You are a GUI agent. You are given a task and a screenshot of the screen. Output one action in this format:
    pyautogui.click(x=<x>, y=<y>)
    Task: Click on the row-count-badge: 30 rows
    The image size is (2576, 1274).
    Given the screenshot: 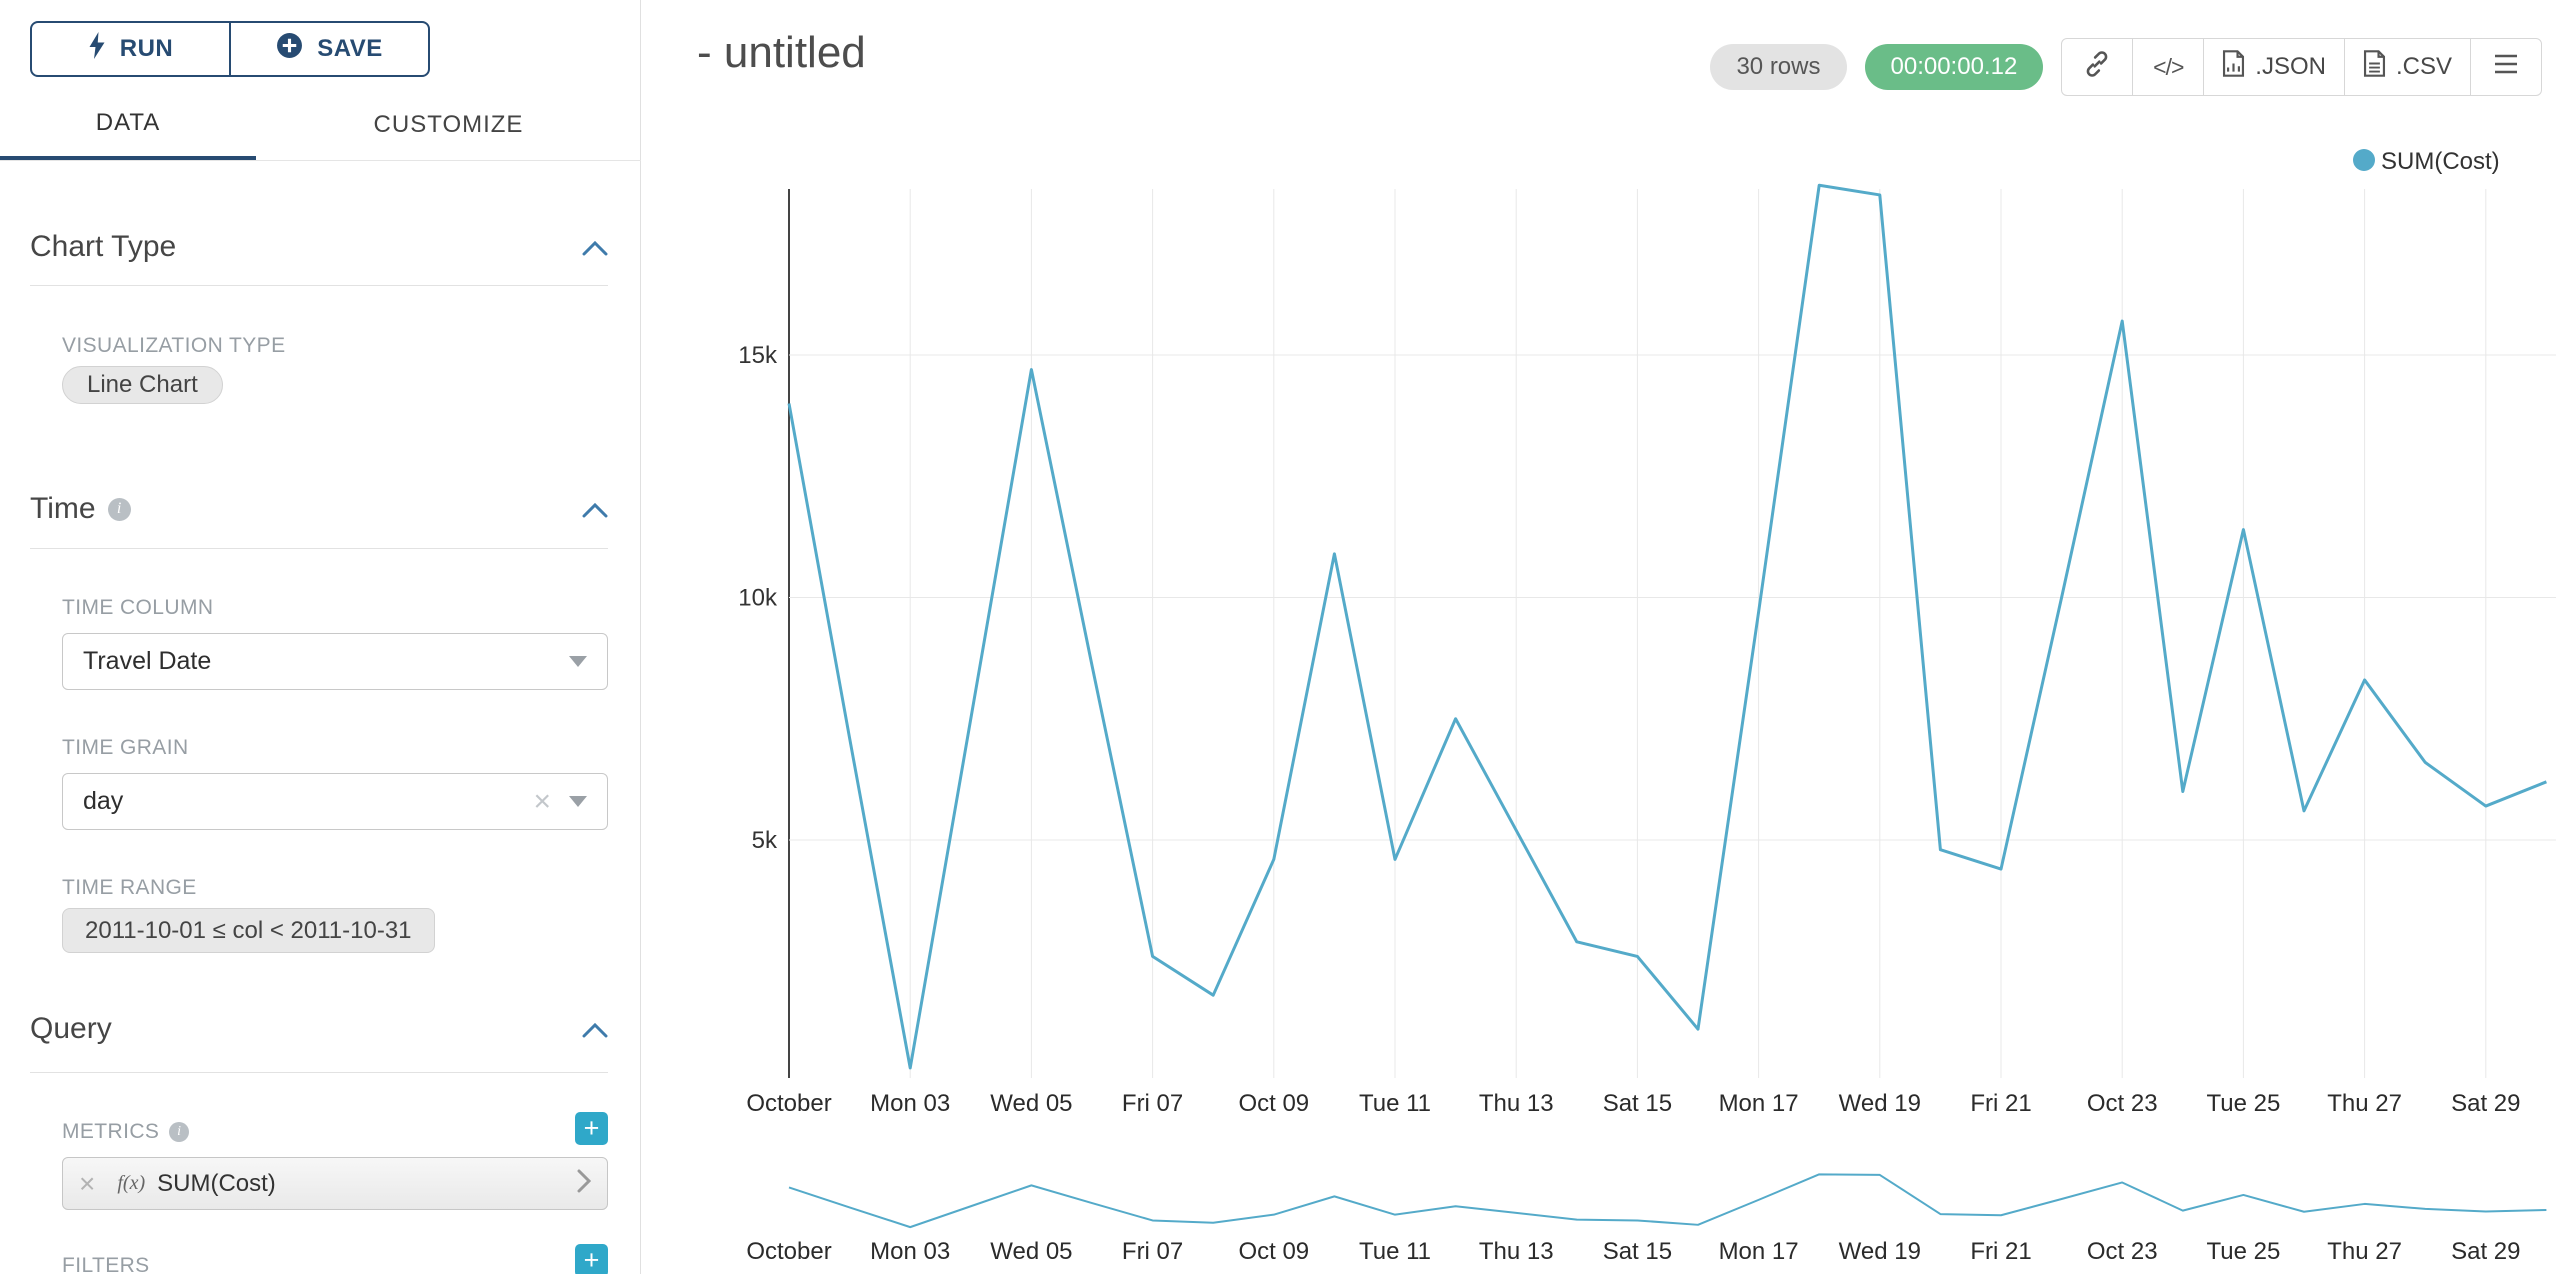 What is the action you would take?
    pyautogui.click(x=1778, y=67)
    